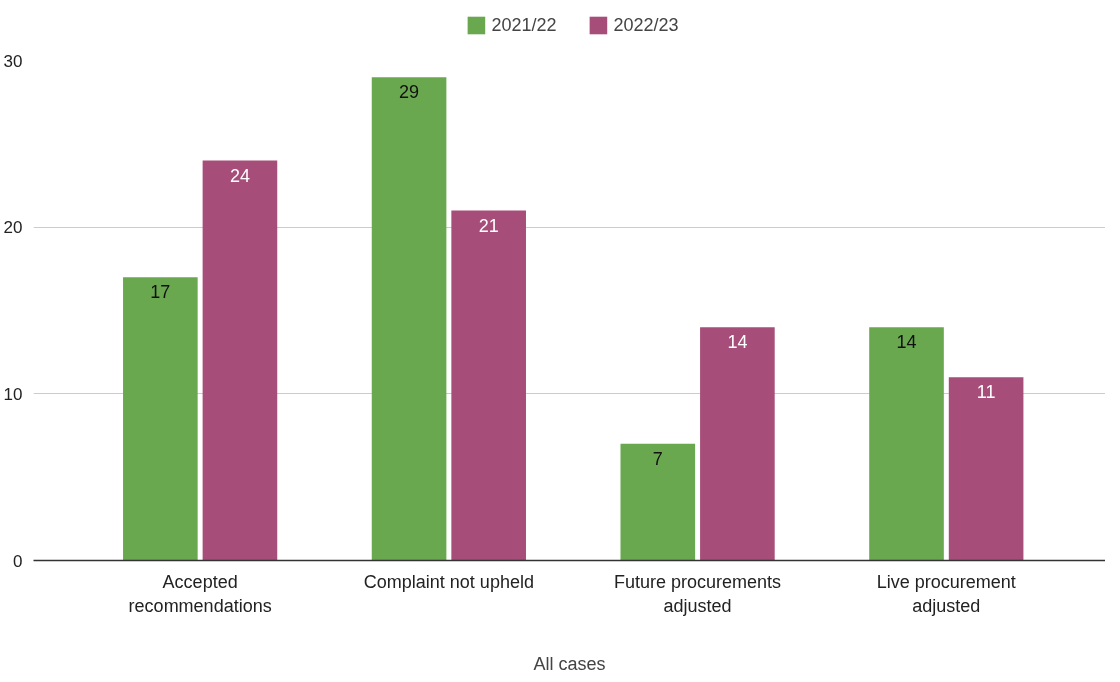  Describe the element at coordinates (409, 92) in the screenshot. I see `data-label: 29` at that location.